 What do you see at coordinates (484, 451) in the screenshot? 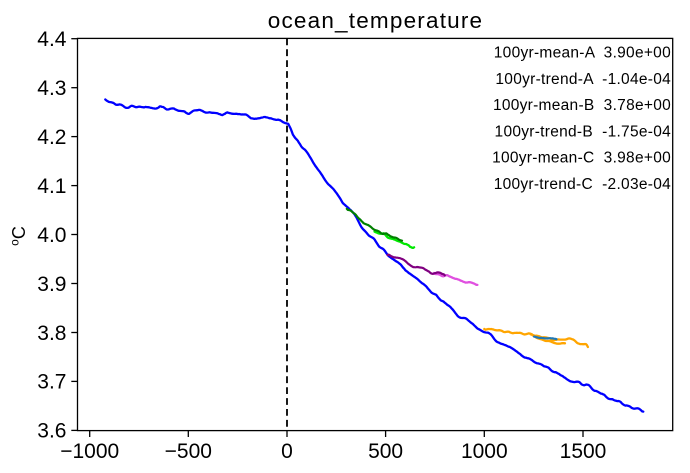
I see `svg-text: 1000` at bounding box center [484, 451].